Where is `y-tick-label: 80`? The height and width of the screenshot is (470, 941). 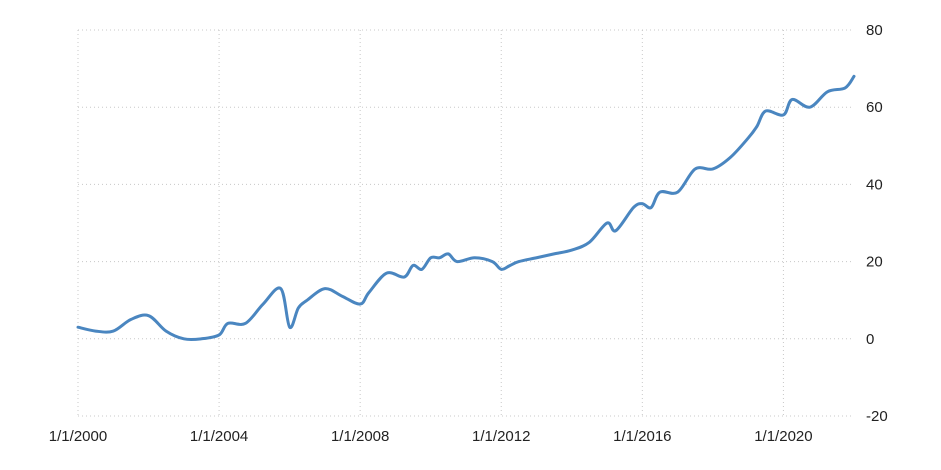
y-tick-label: 80 is located at coordinates (874, 30).